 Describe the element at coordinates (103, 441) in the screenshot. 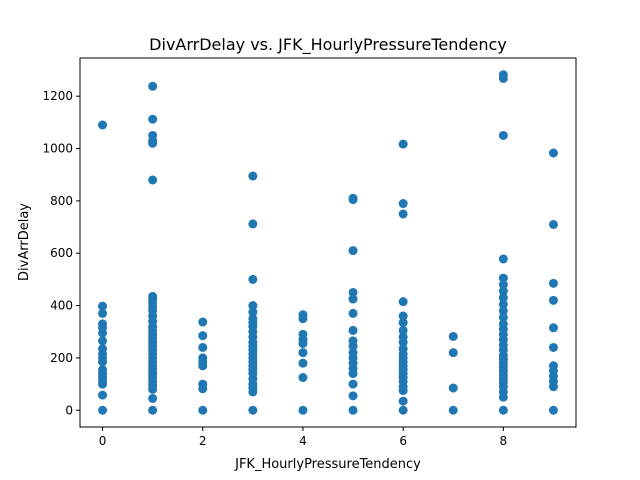

I see `x-tick-label: 0` at that location.